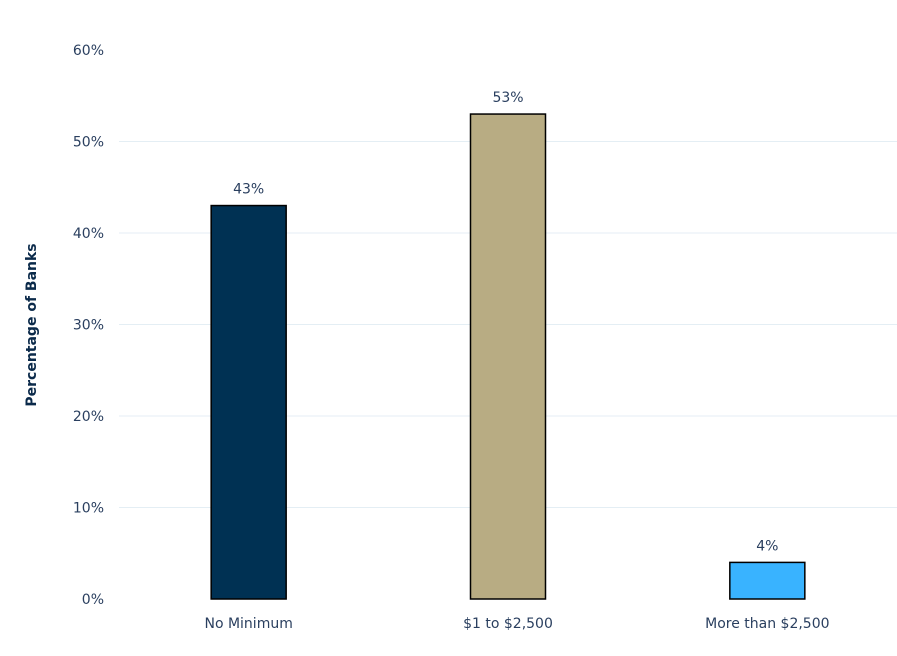 The height and width of the screenshot is (656, 897). What do you see at coordinates (93, 600) in the screenshot?
I see `y-tick-label: 0%` at bounding box center [93, 600].